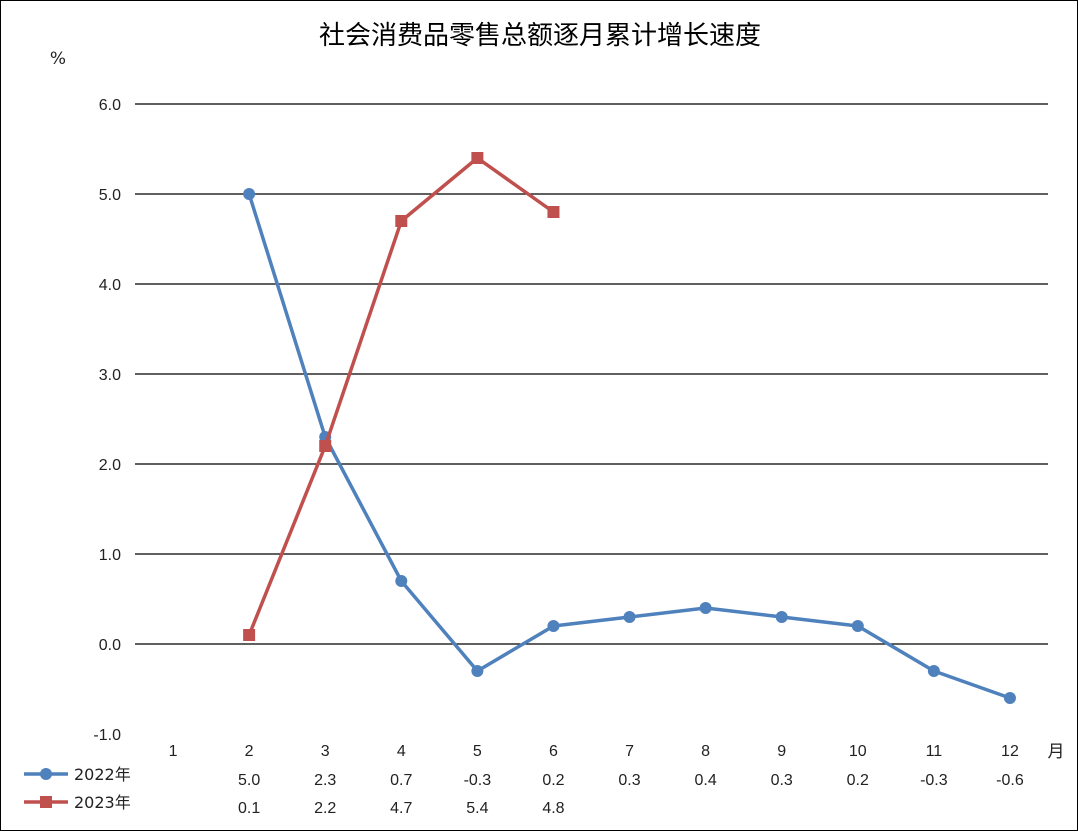 The height and width of the screenshot is (832, 1078). I want to click on legend-label: 2023年, so click(102, 802).